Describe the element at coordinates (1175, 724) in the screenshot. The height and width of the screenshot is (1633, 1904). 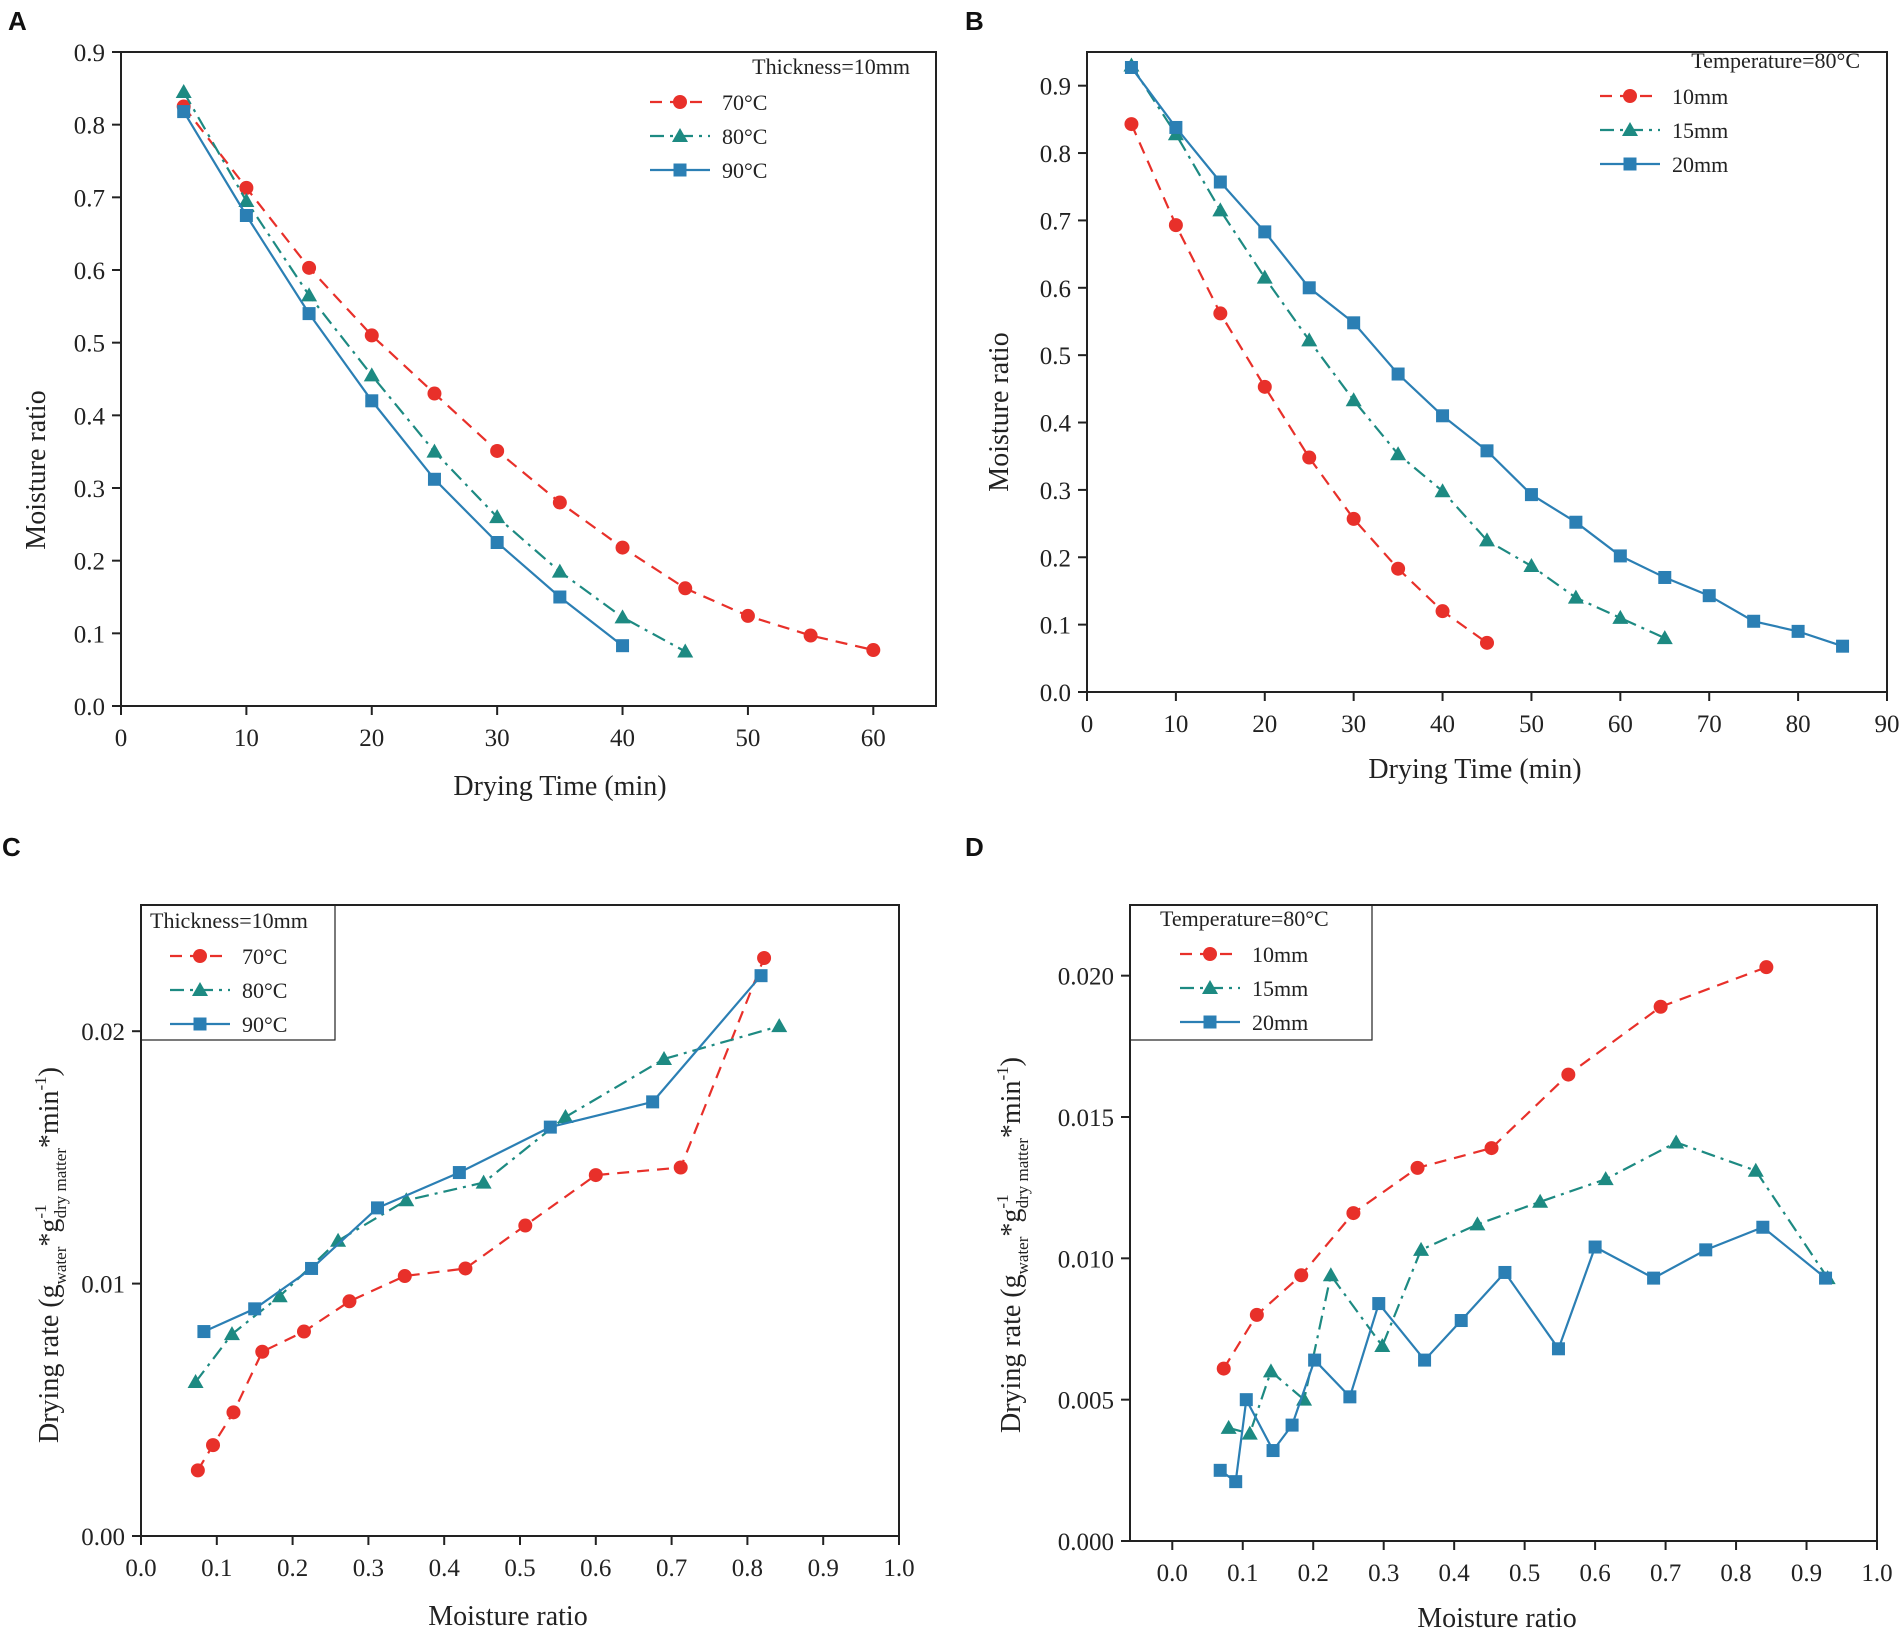
I see `x-tick-label: 10` at that location.